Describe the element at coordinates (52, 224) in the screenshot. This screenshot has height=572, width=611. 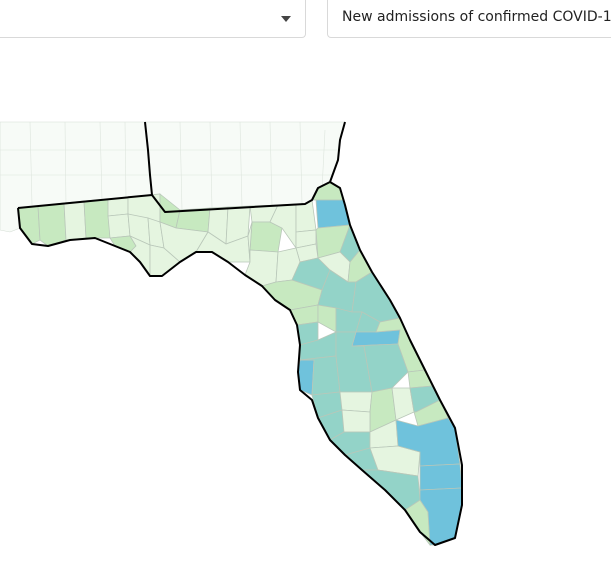
I see `county-santa-rosa` at that location.